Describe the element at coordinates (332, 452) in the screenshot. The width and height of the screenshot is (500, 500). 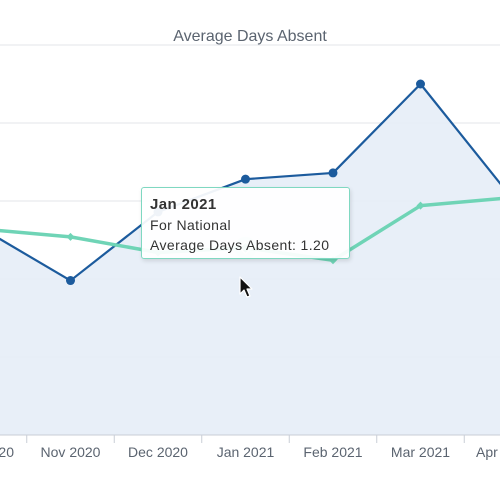
I see `x-tick-label: Feb 2021` at that location.